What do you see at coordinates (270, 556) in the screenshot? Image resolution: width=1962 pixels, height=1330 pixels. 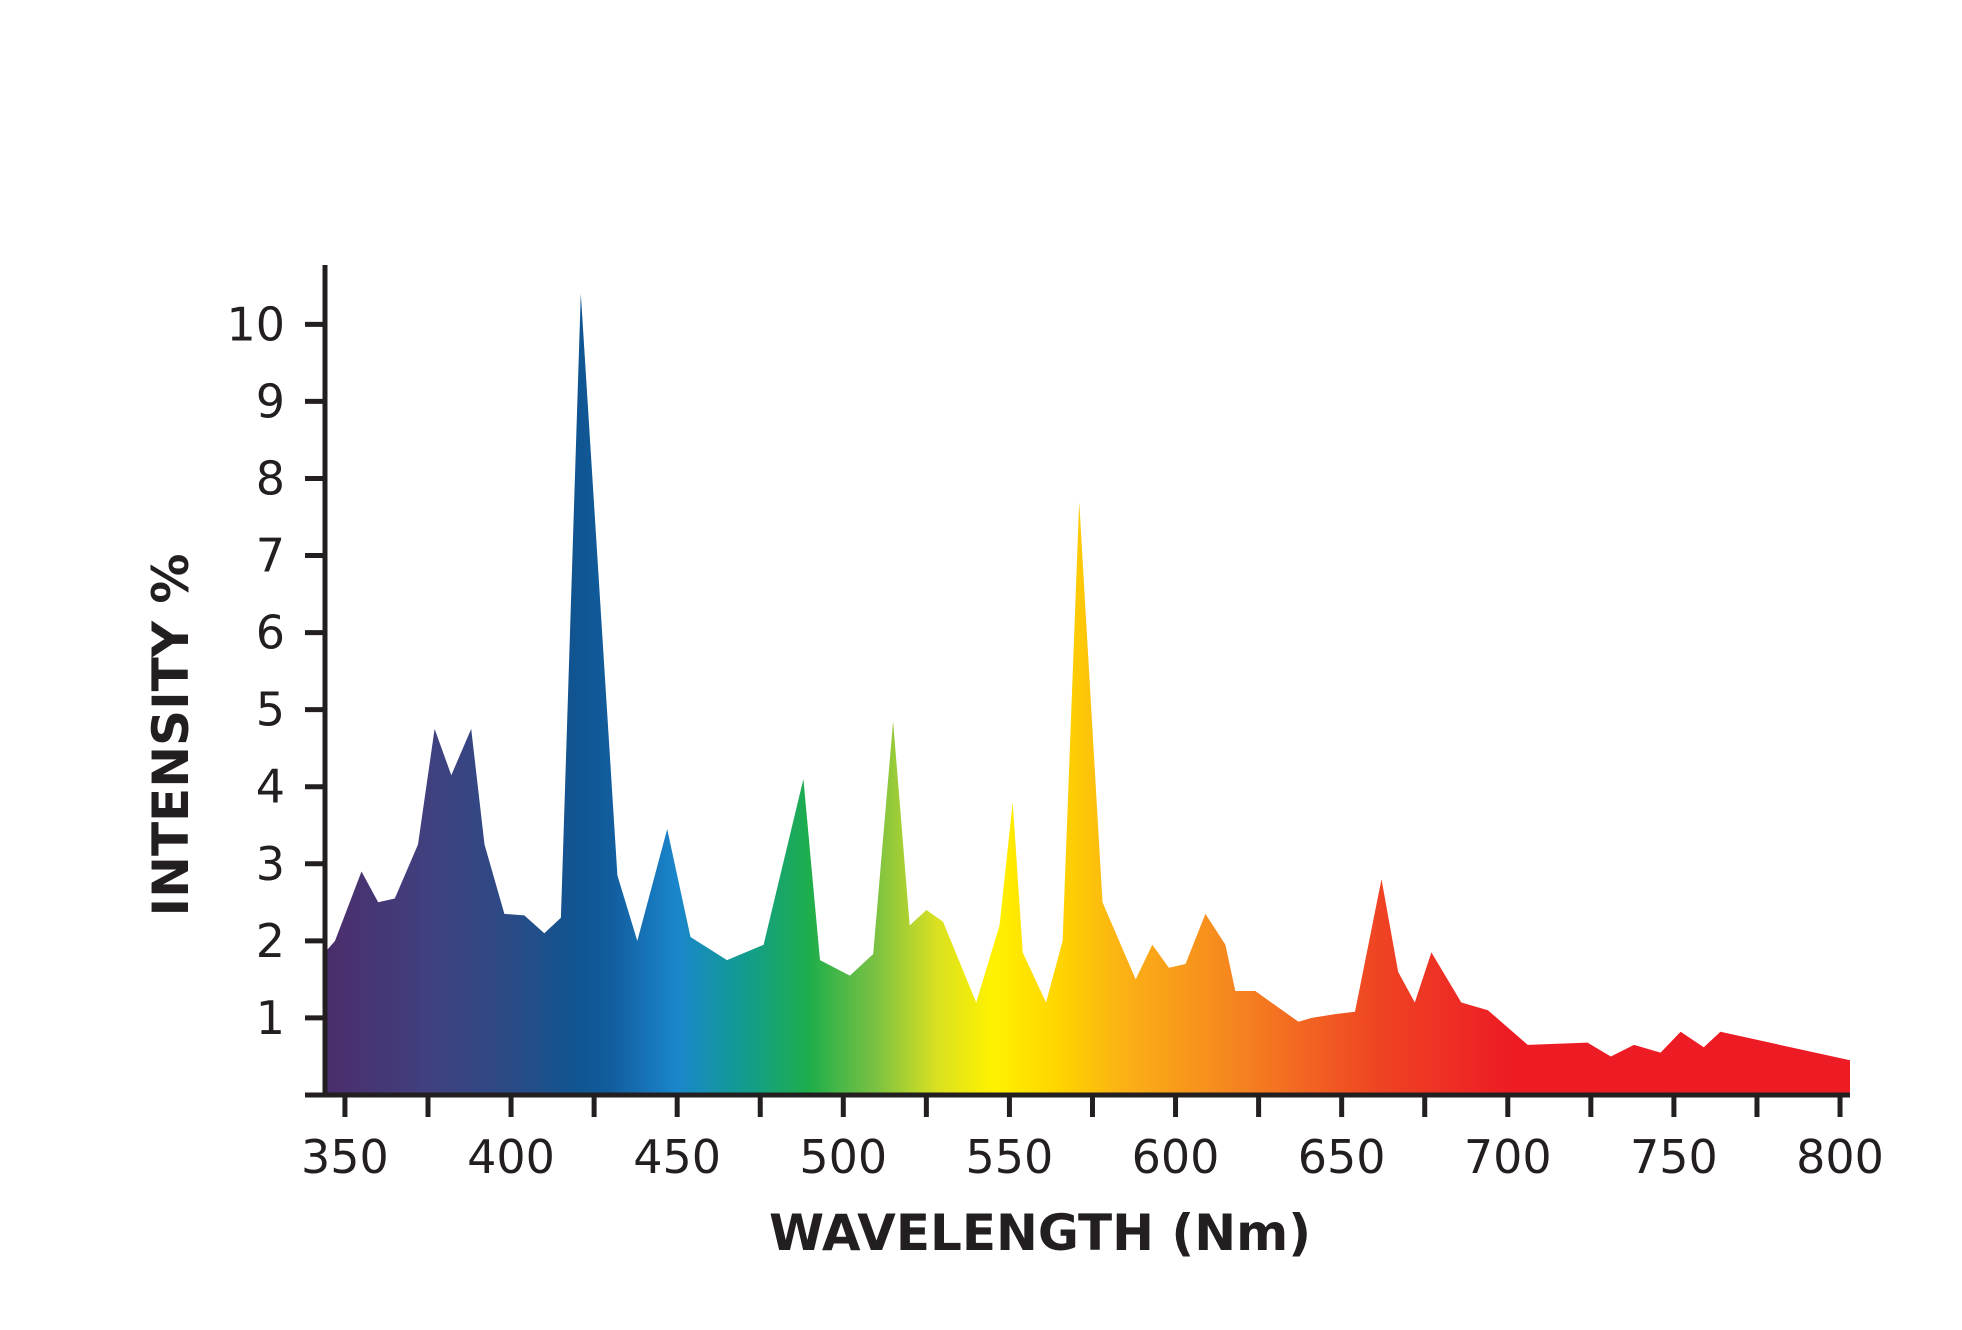 I see `y-tick-label-7: 7` at bounding box center [270, 556].